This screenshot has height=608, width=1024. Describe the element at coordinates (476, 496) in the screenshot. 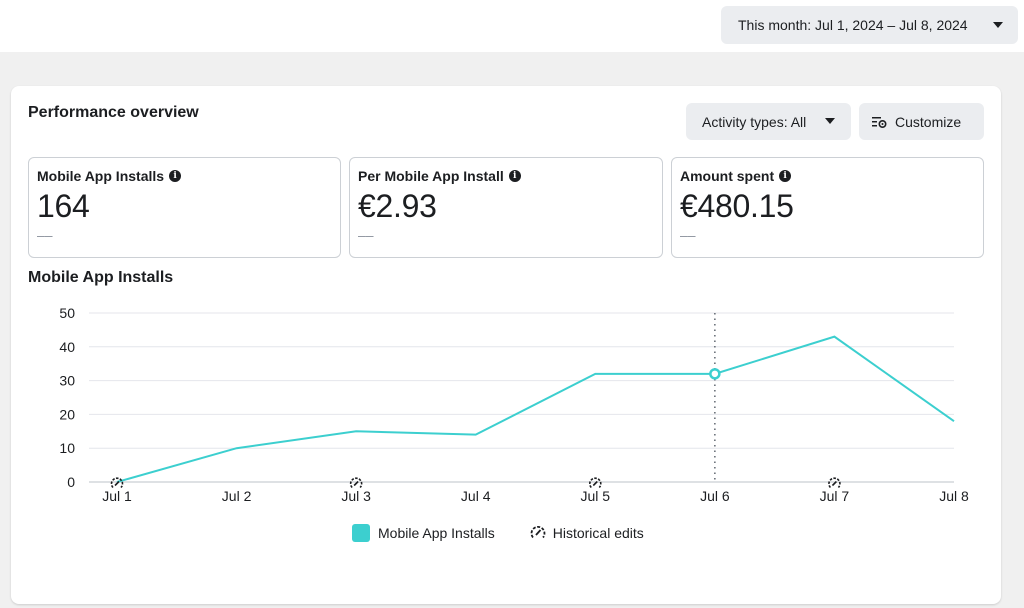

I see `x-tick-label: Jul 4` at that location.